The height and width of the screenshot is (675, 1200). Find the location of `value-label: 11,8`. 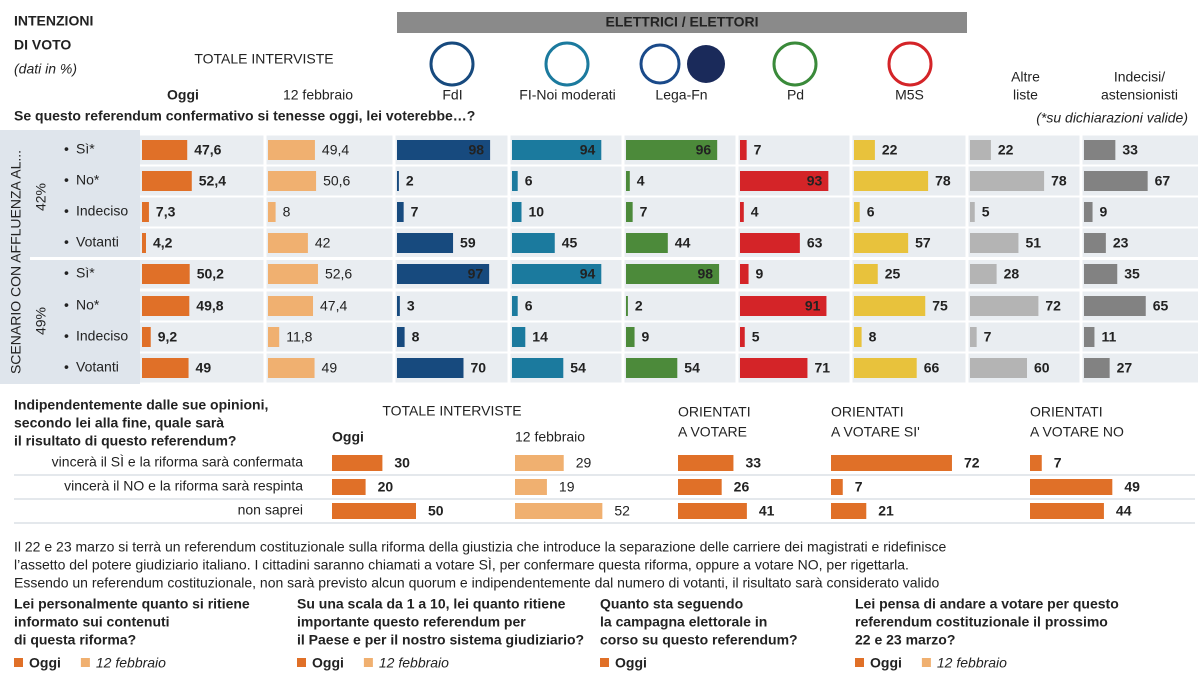

value-label: 11,8 is located at coordinates (299, 337).